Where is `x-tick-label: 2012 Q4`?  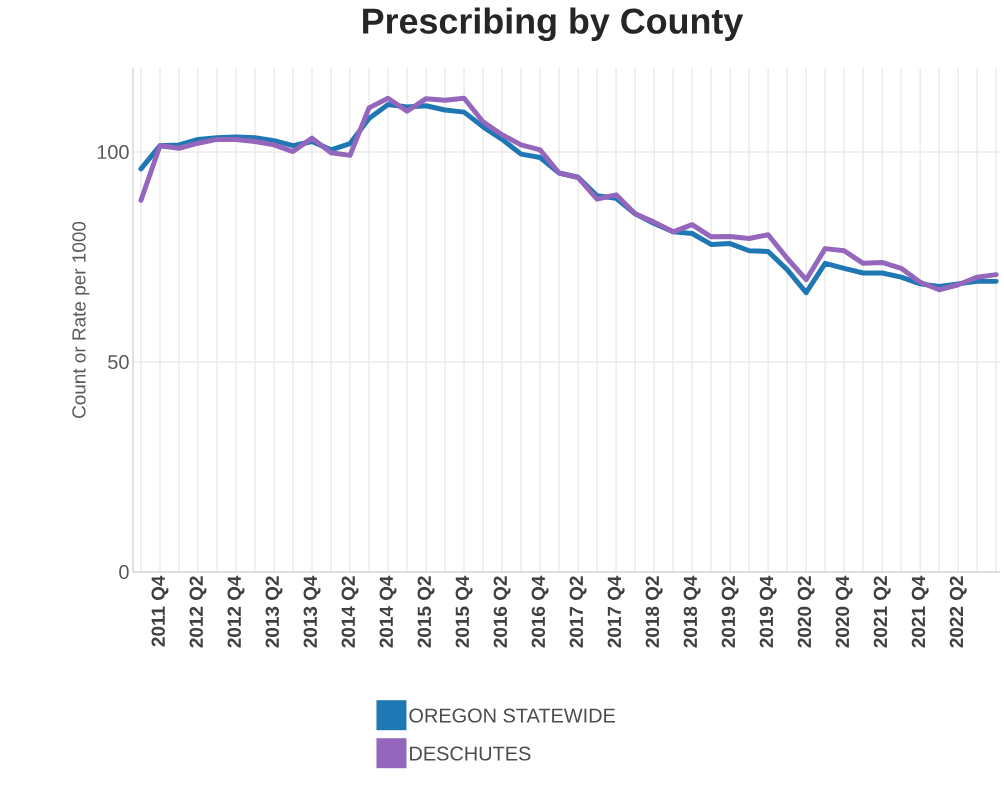
x-tick-label: 2012 Q4 is located at coordinates (236, 611).